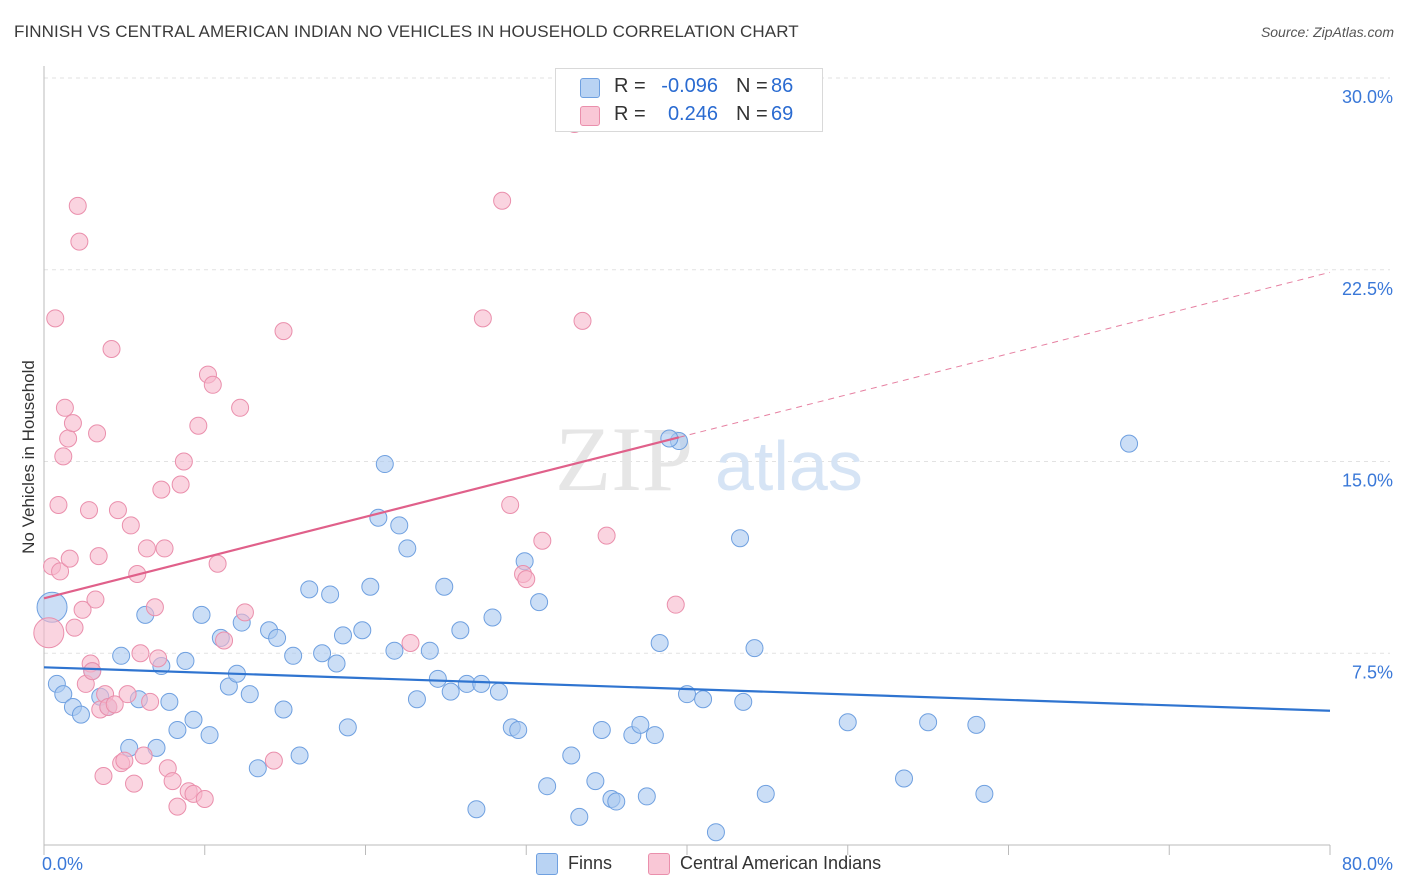  I want to click on stats-legend: R = -0.096 N = 86 R = 0.246 N = 69, so click(689, 100).